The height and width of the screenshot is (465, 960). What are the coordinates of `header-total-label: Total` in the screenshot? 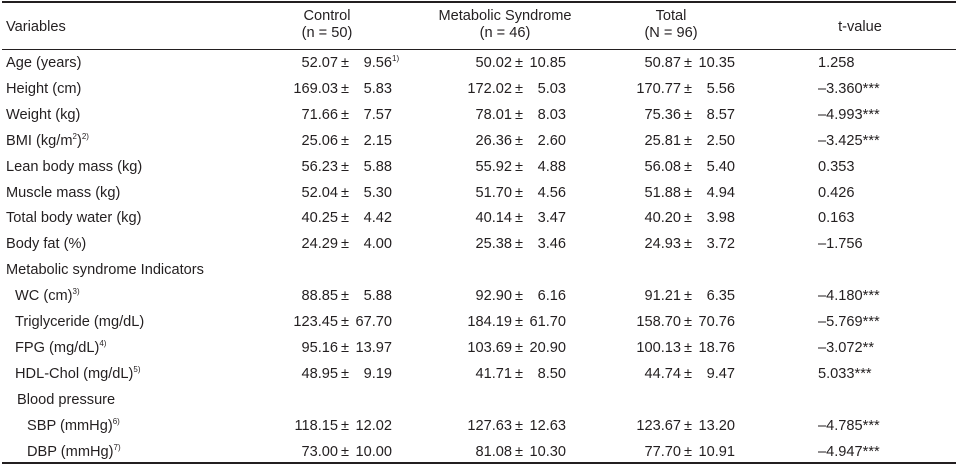 It's located at (671, 16).